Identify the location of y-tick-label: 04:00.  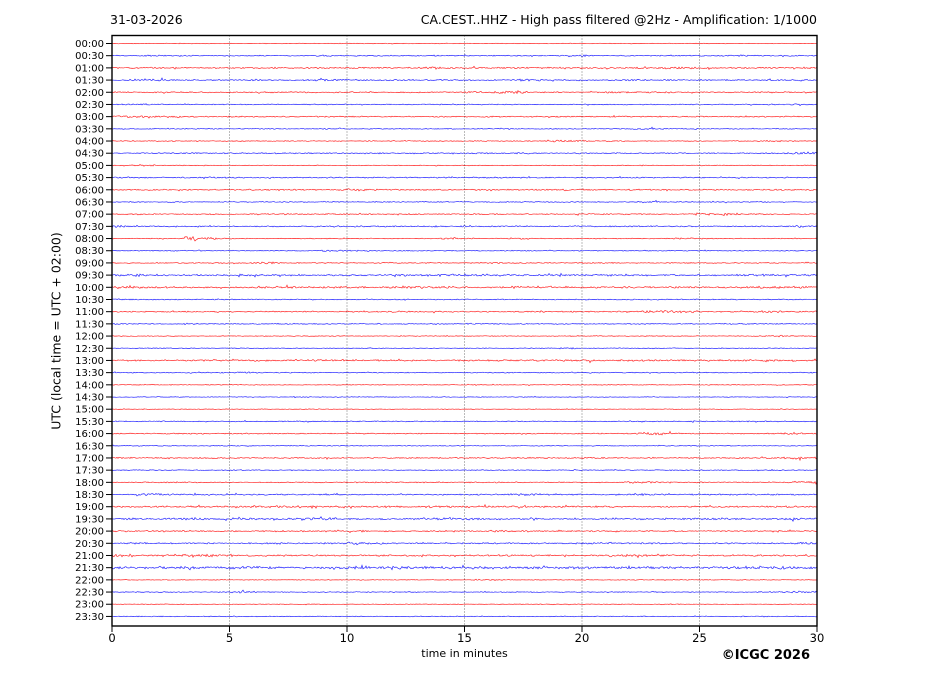
(89, 142).